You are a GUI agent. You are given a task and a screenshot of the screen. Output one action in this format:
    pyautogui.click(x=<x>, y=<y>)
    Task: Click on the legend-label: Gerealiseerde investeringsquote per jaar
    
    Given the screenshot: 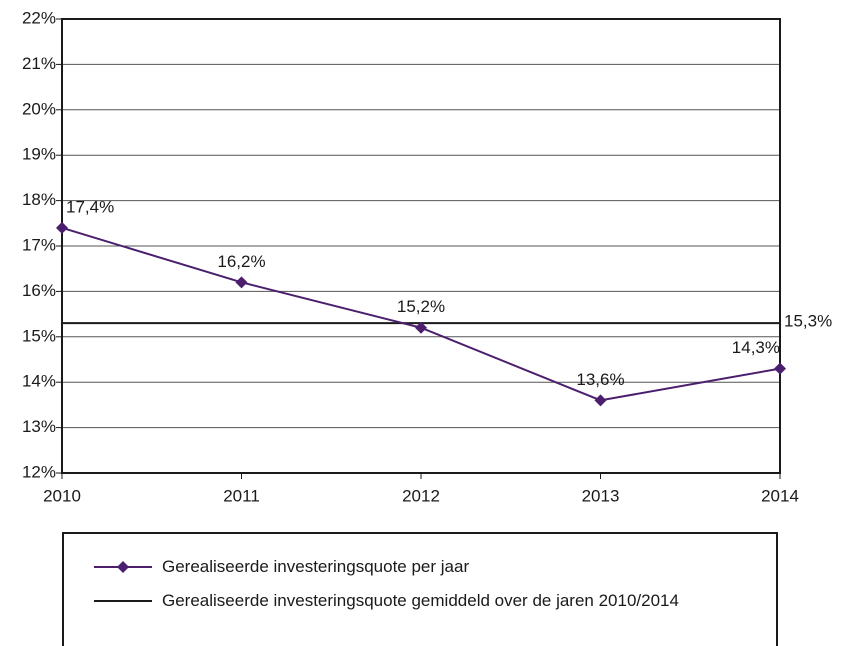 What is the action you would take?
    pyautogui.click(x=316, y=566)
    